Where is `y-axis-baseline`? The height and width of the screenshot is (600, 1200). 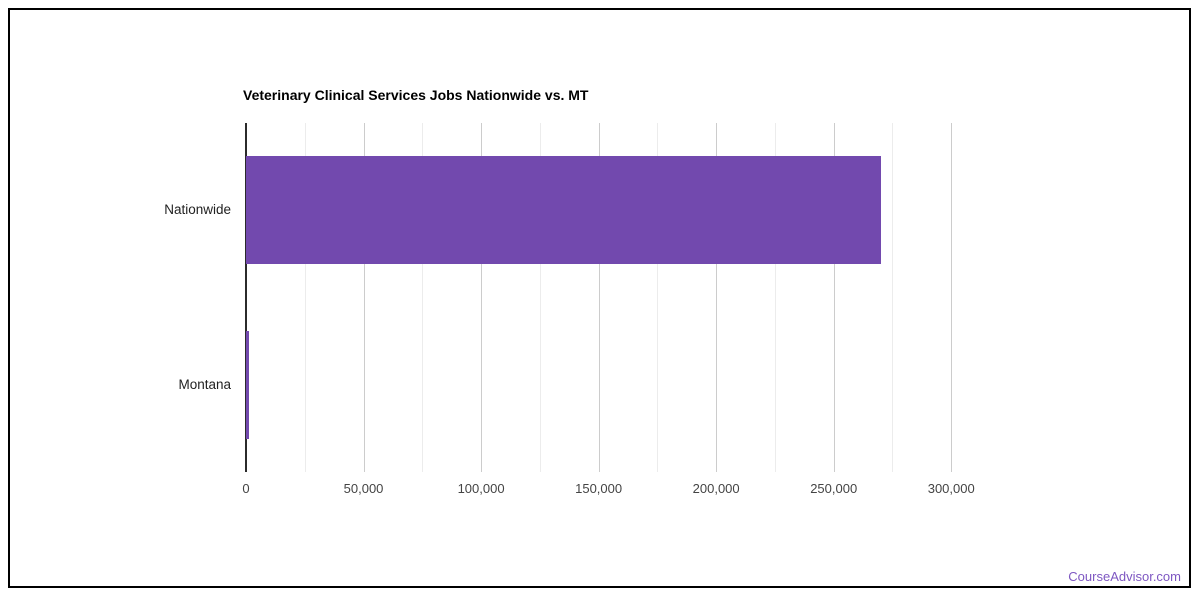
y-axis-baseline is located at coordinates (246, 297).